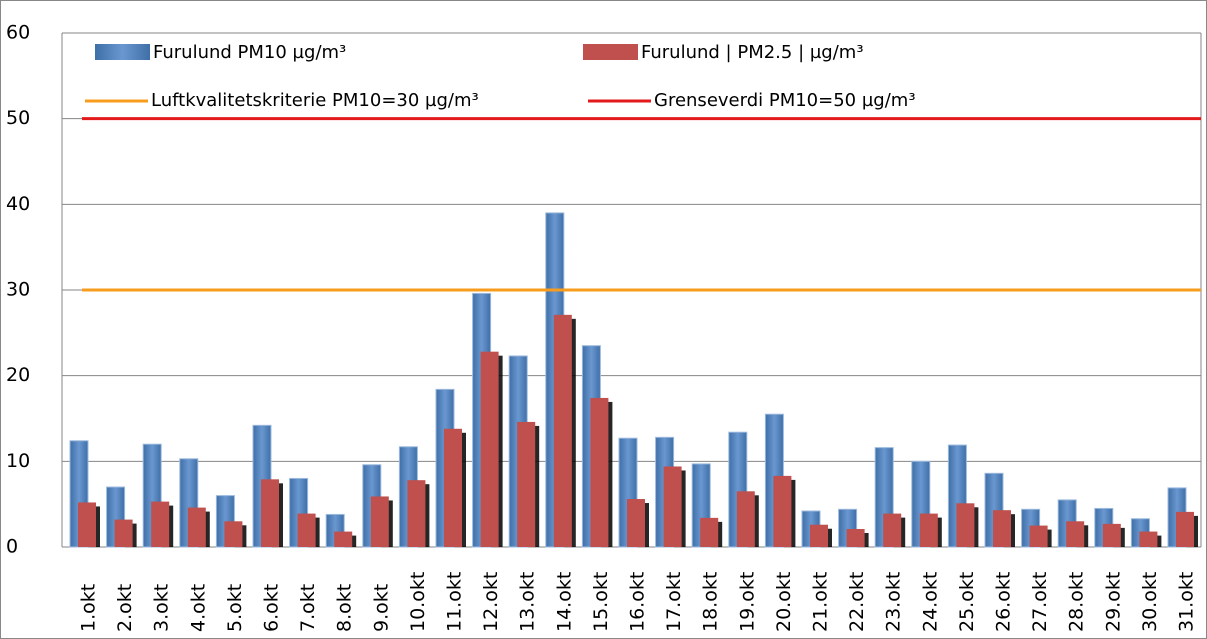 The image size is (1207, 639). Describe the element at coordinates (1040, 602) in the screenshot. I see `x-tick-label: 27.okt` at that location.